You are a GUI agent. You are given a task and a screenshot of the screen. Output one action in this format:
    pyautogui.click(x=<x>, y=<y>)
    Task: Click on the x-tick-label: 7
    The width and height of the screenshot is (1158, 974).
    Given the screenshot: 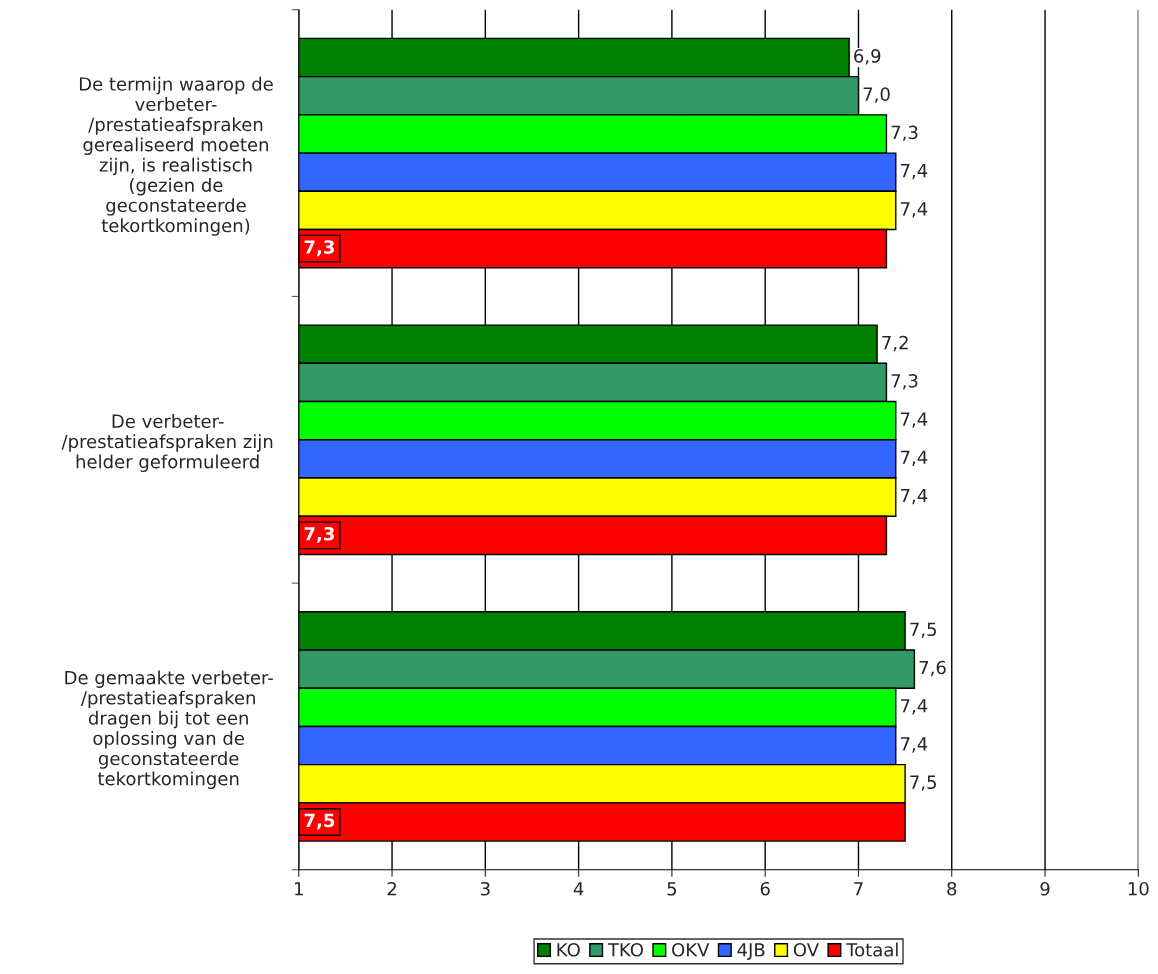 What is the action you would take?
    pyautogui.click(x=858, y=889)
    